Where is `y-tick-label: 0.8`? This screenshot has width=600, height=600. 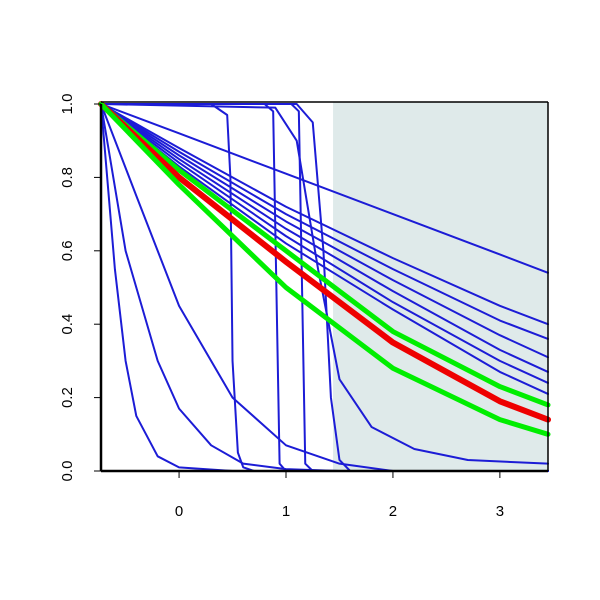 y-tick-label: 0.8 is located at coordinates (67, 177).